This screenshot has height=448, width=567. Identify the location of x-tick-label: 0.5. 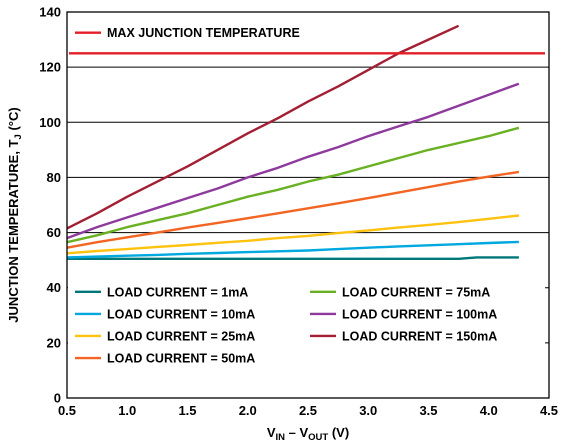
(67, 410).